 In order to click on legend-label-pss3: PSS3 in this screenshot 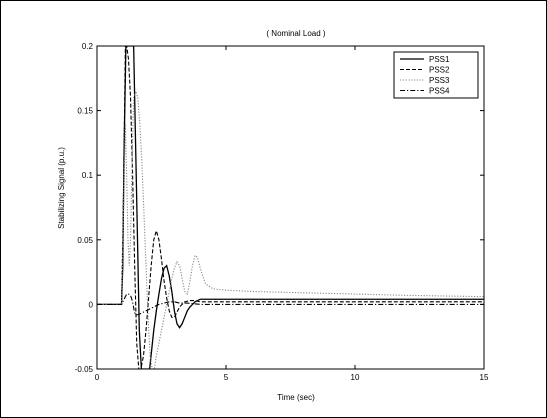, I will do `click(439, 80)`.